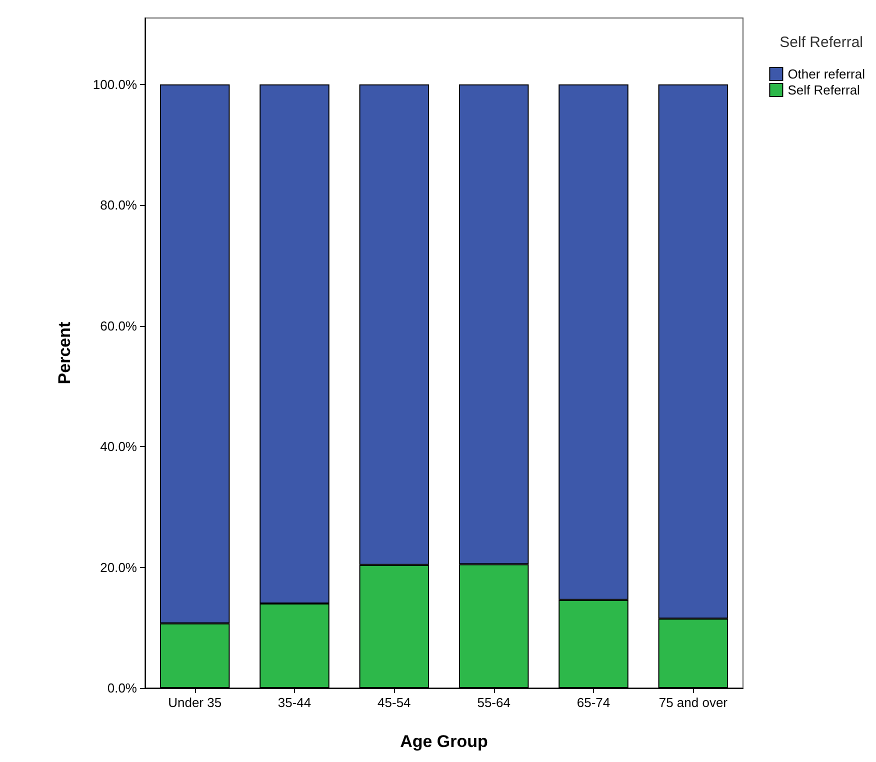 The height and width of the screenshot is (762, 876). Describe the element at coordinates (119, 446) in the screenshot. I see `y-tick-label: 40.0%` at that location.